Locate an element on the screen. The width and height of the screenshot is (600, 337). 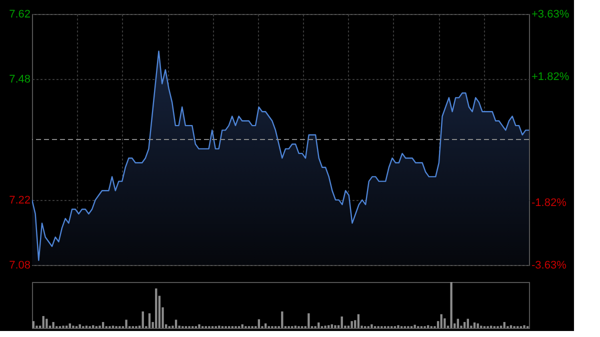
y2-tick-label: -1.82% is located at coordinates (549, 202).